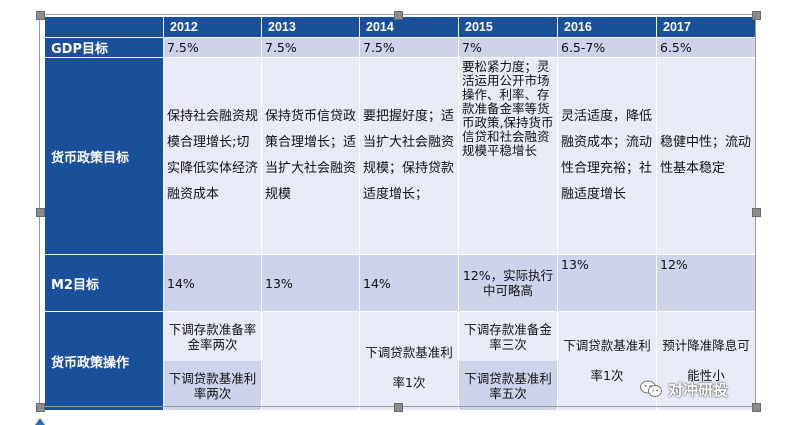 The width and height of the screenshot is (792, 425). I want to click on operation-2015-rrr-cut: 下调存款准备金率三次, so click(508, 336).